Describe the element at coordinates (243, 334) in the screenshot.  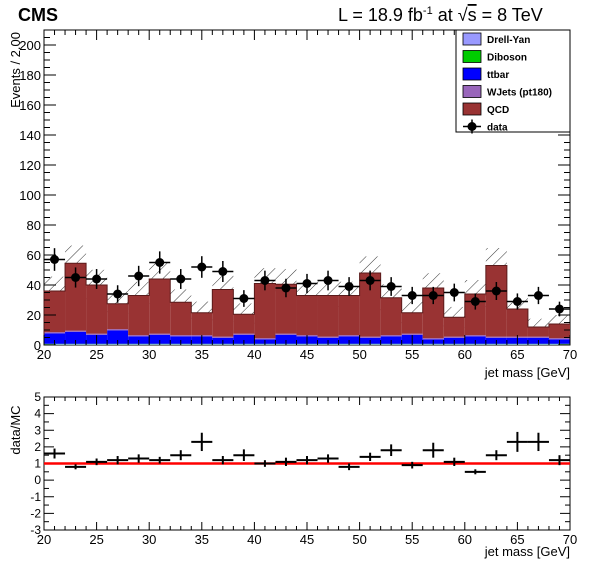
I see `bar-wjets-pt180--9` at that location.